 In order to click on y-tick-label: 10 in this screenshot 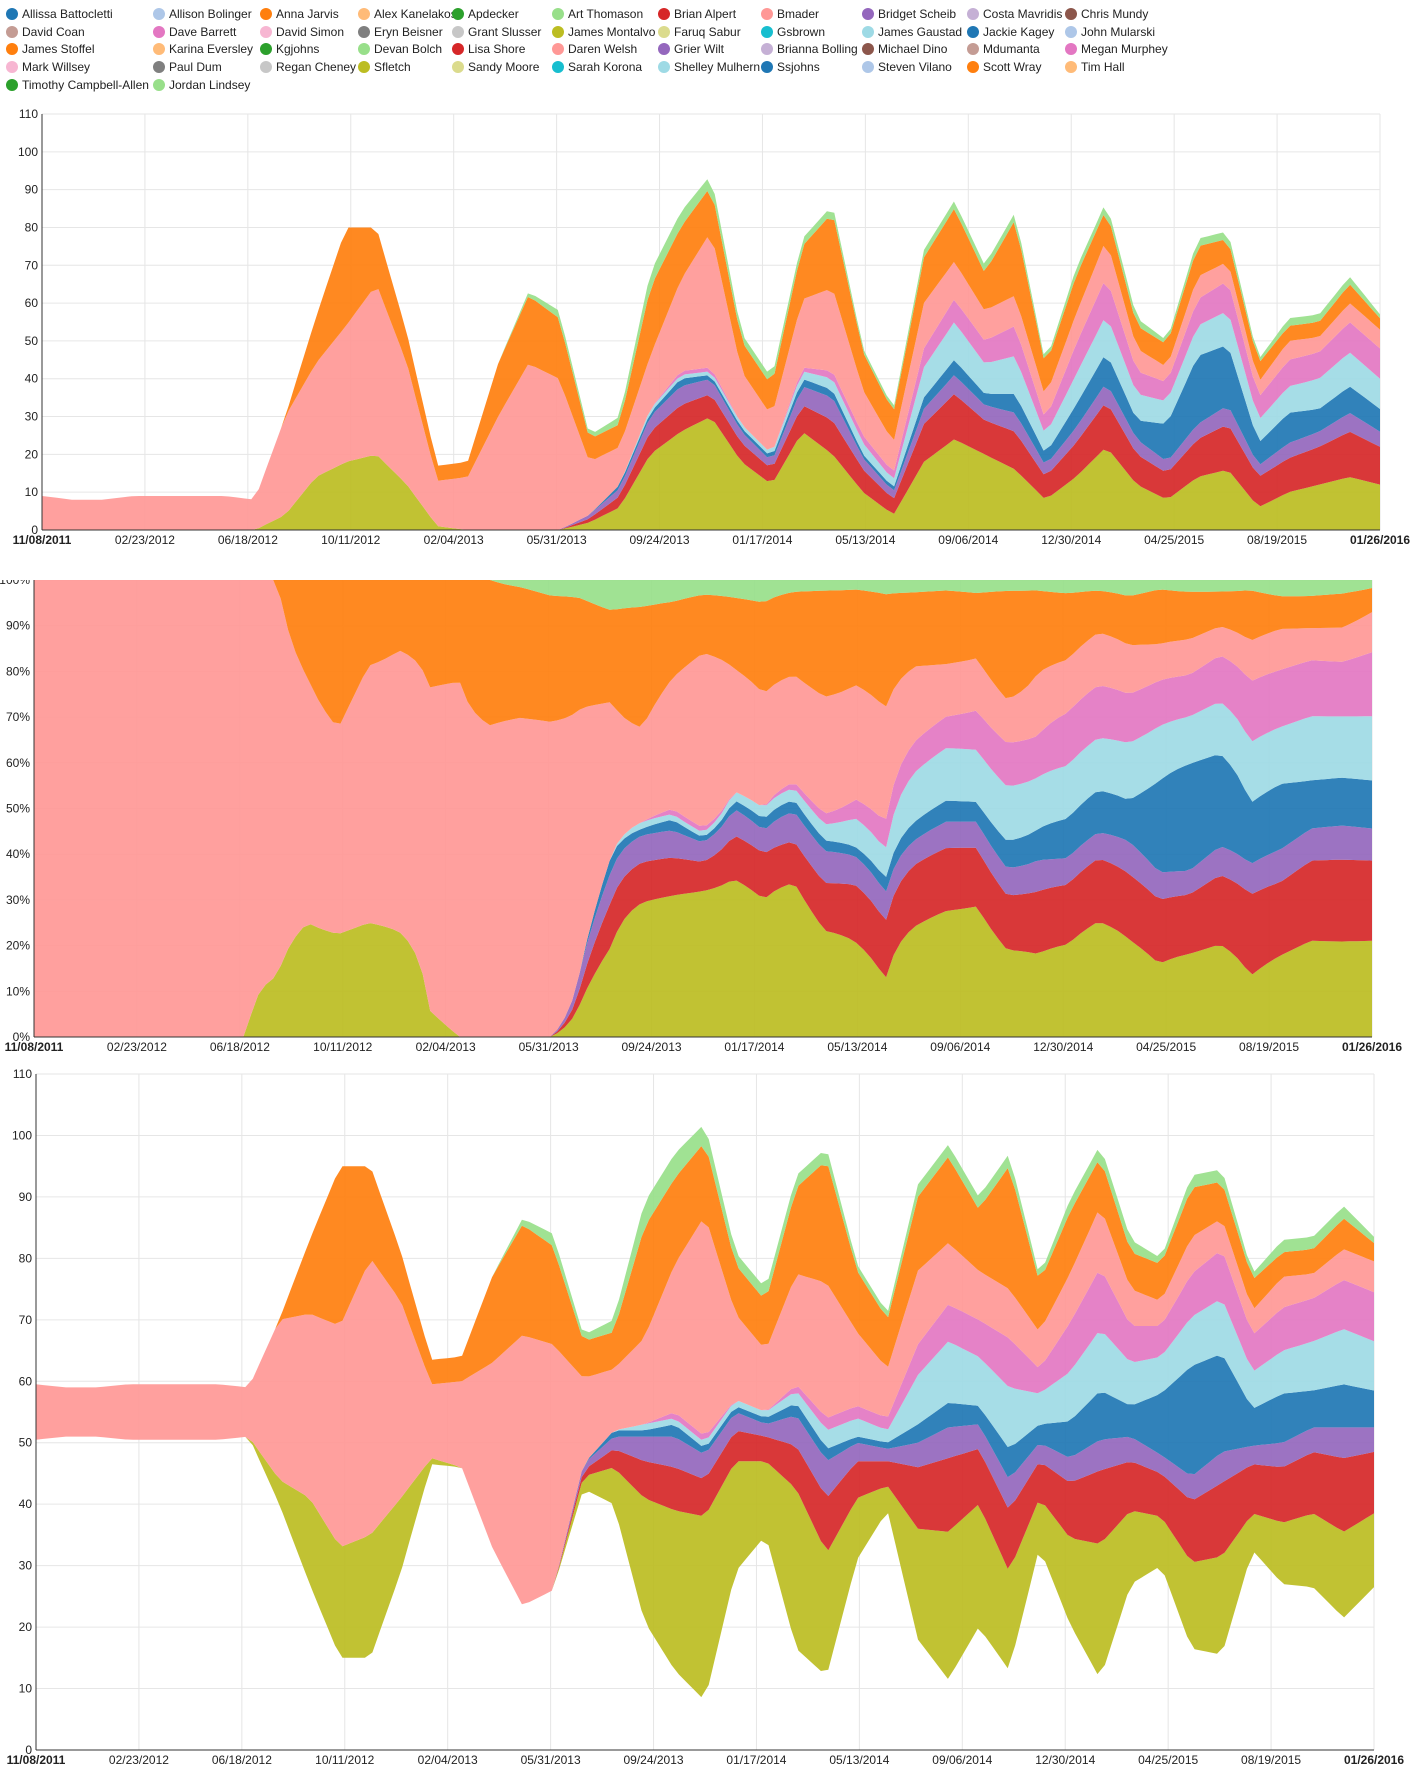, I will do `click(26, 1689)`.